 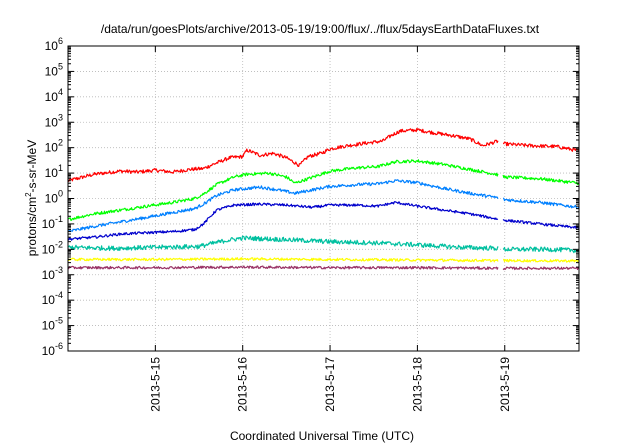 I want to click on y-axis-label-rest: -s-sr-MeV, so click(x=32, y=166).